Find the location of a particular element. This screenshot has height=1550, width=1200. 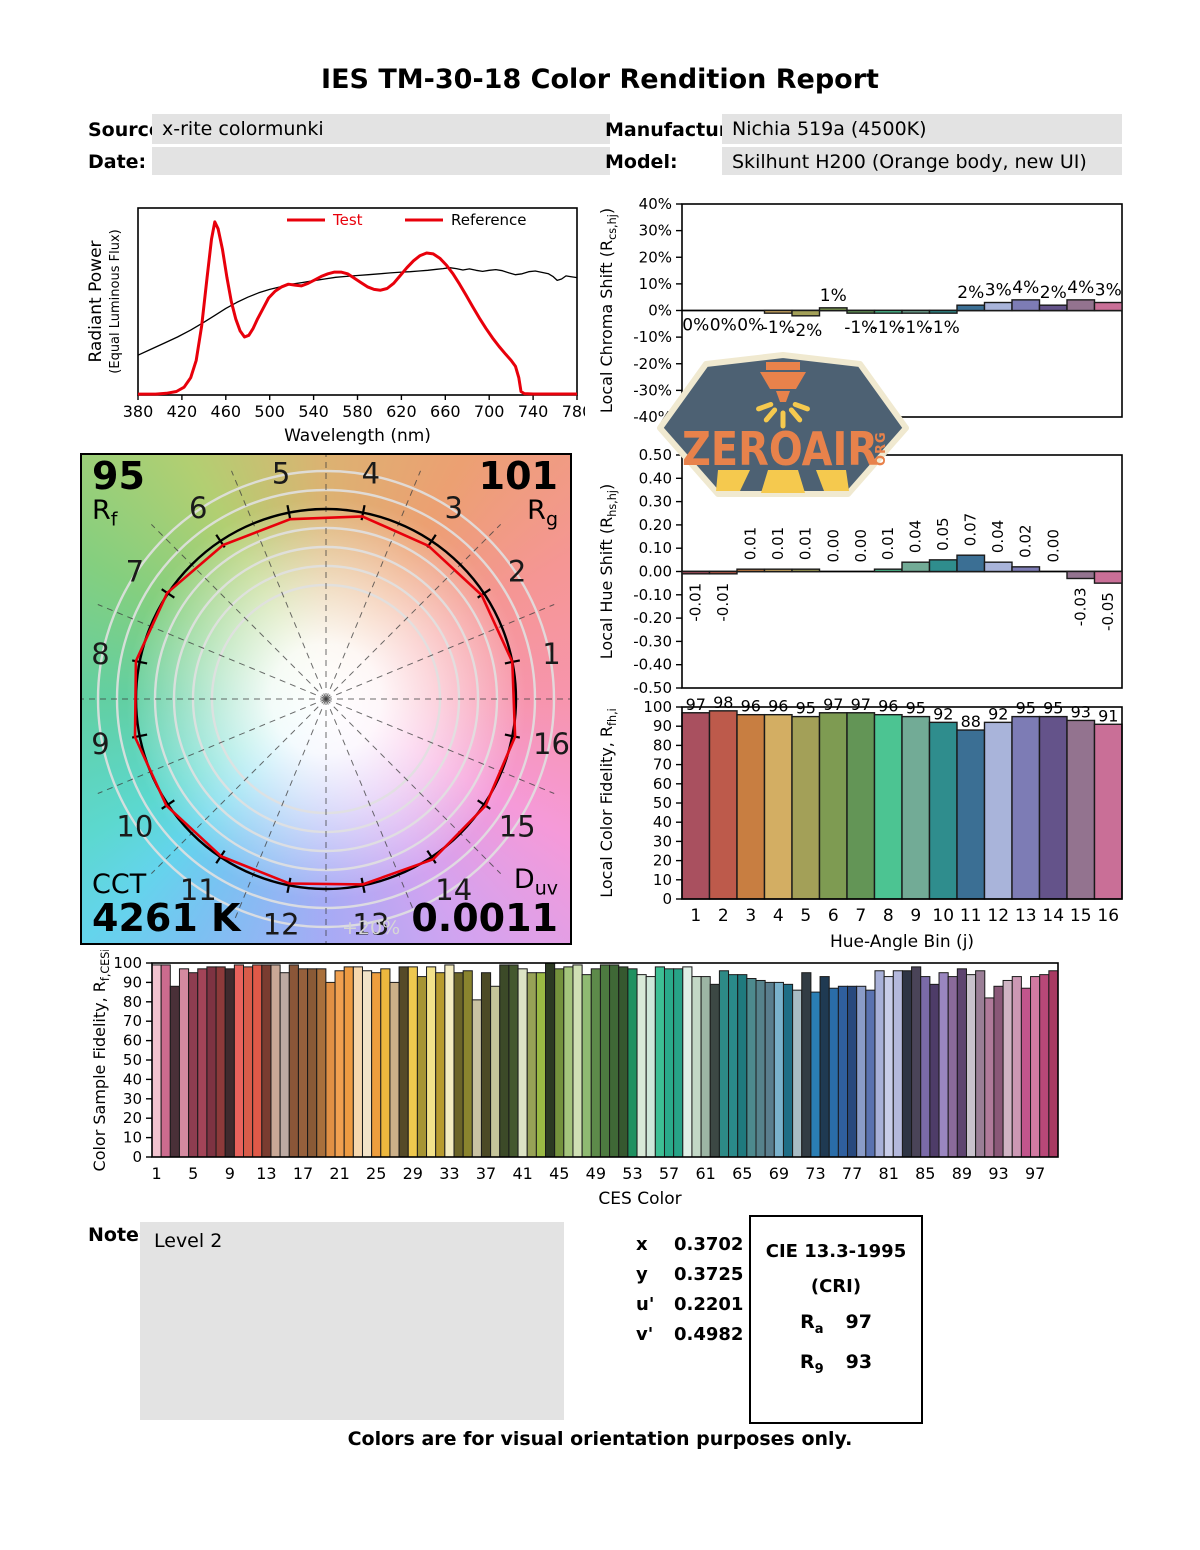

svg-text: Color Sample Fidelity, Rf,CESi is located at coordinates (101, 1060).